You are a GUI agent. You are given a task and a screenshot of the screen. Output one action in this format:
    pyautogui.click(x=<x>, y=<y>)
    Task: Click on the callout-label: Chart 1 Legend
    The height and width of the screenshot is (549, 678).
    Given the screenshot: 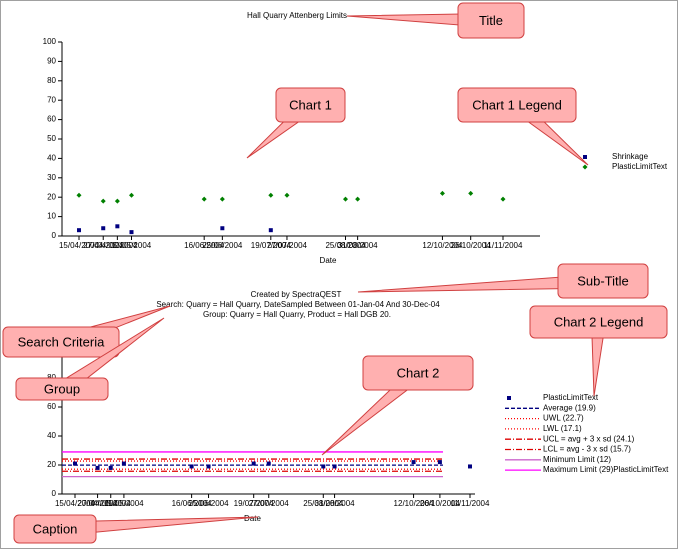 What is the action you would take?
    pyautogui.click(x=517, y=104)
    